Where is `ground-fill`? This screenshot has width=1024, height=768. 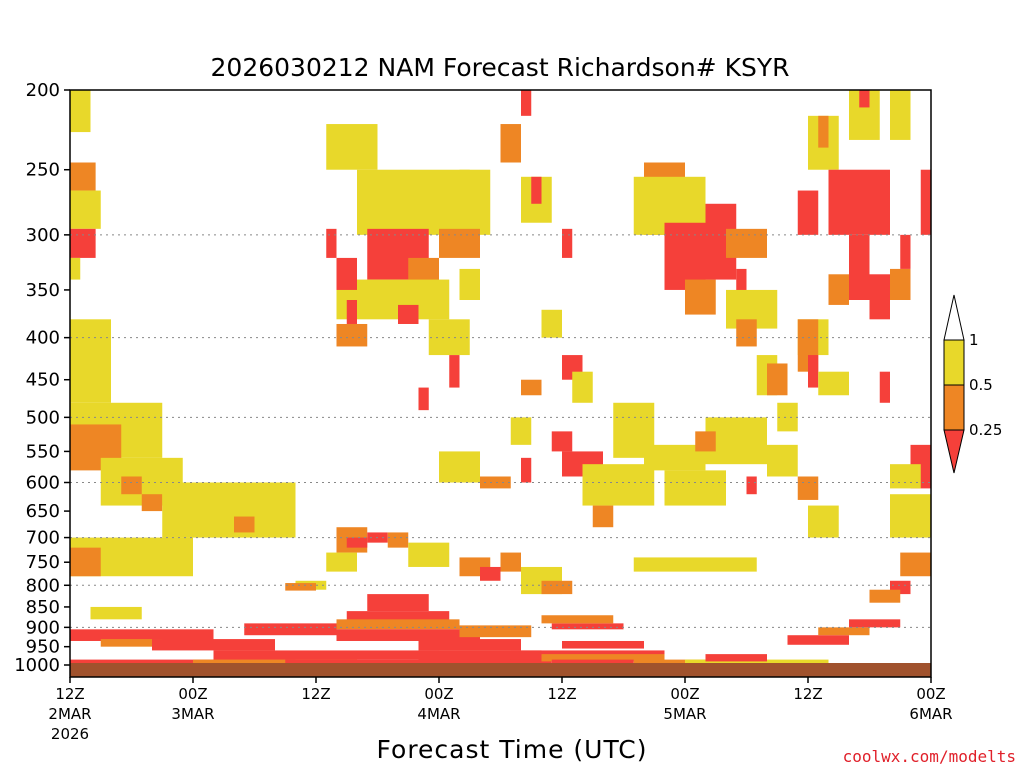
ground-fill is located at coordinates (500, 670).